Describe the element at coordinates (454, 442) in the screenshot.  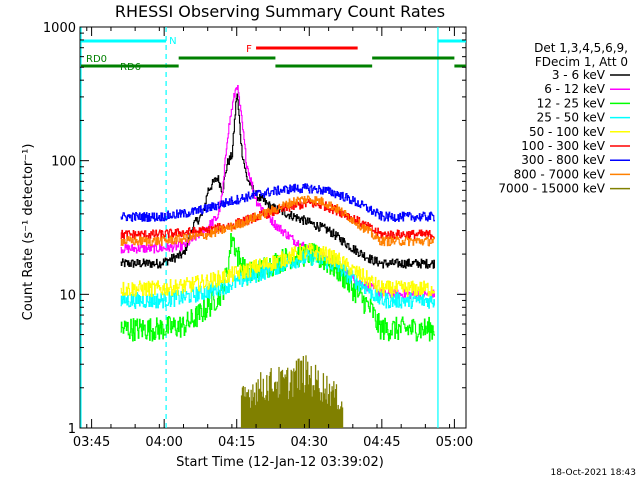
I see `x-tick-label: 05:00` at that location.